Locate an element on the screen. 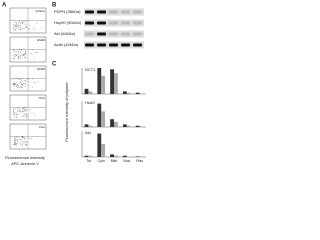  x-tick-label: Mito is located at coordinates (114, 161).